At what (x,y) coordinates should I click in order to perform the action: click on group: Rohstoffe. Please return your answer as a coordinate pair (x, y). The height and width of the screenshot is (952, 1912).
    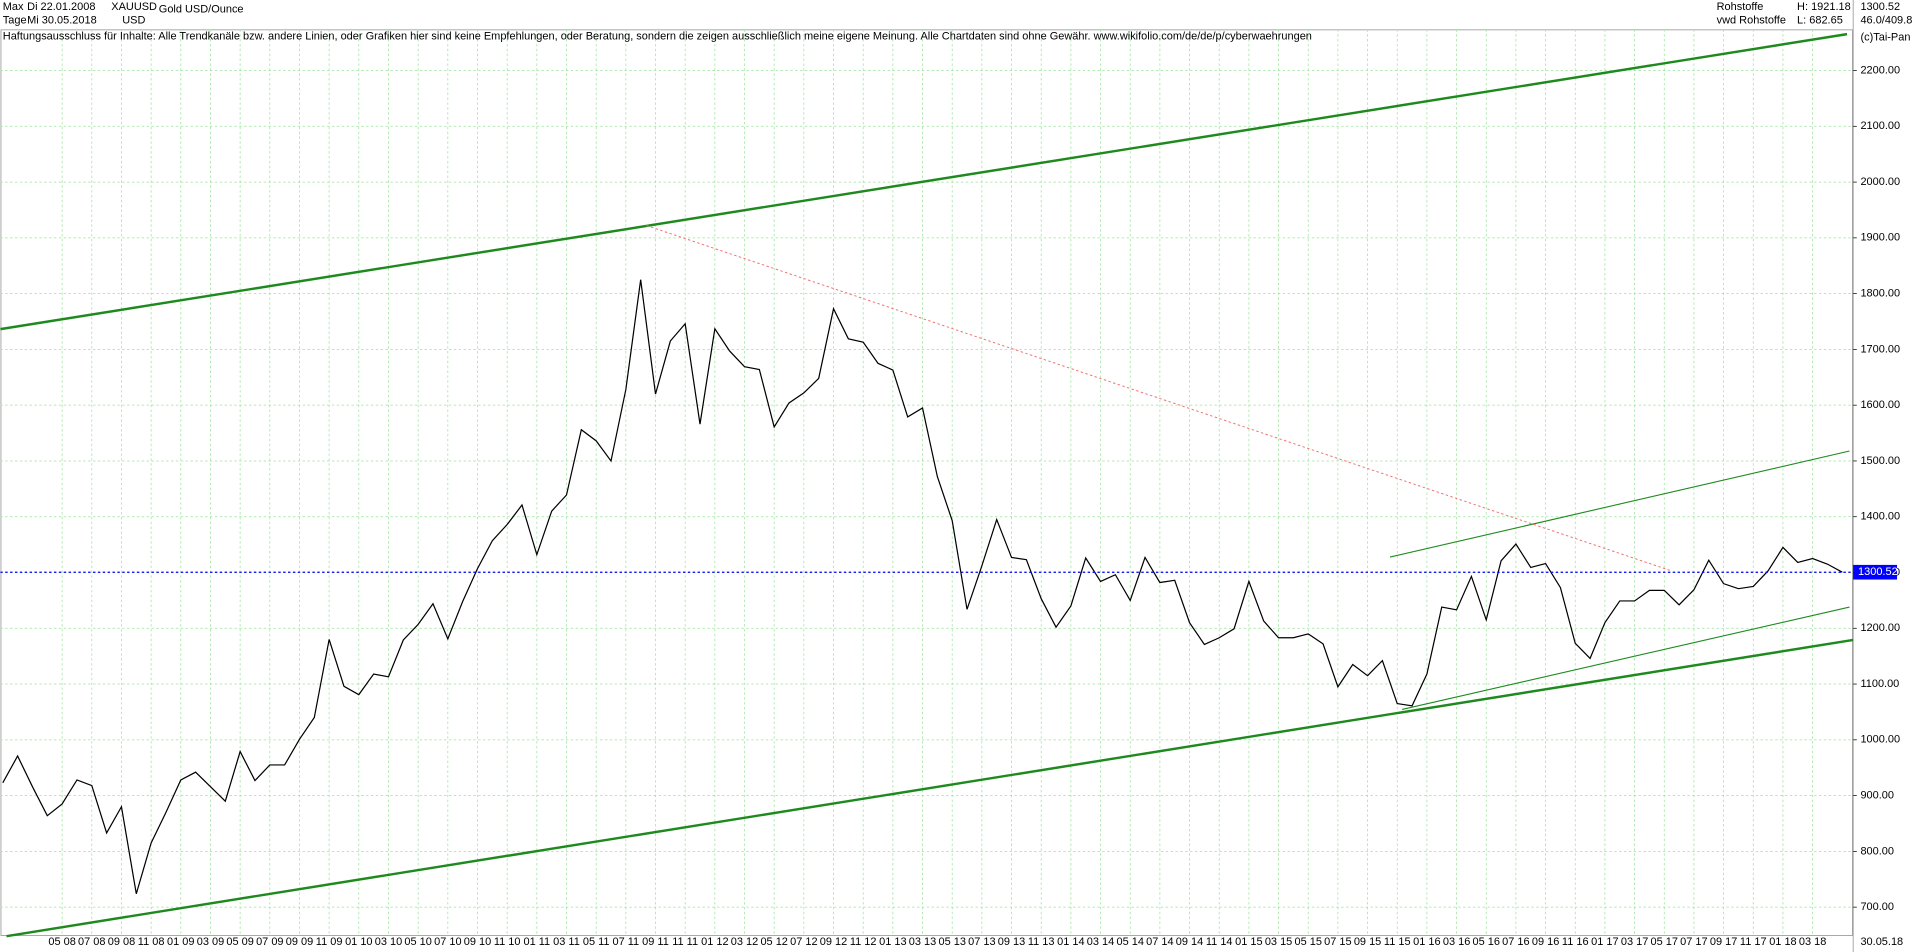
    Looking at the image, I should click on (1740, 7).